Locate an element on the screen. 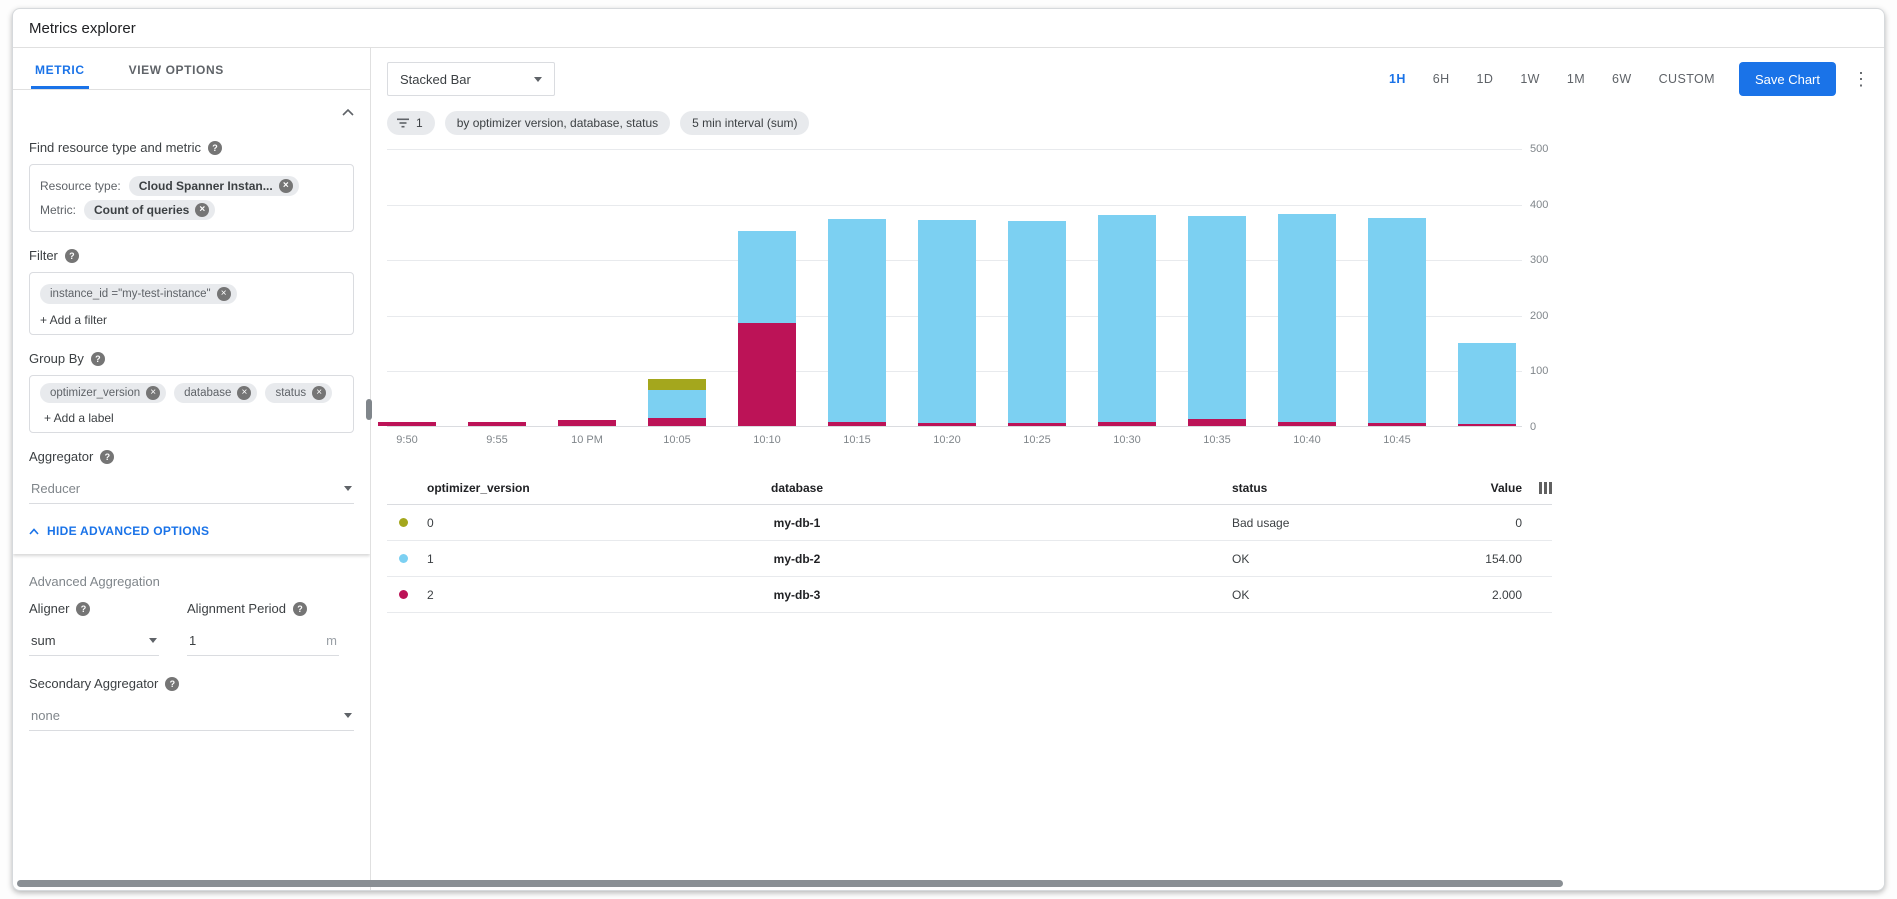  time-range-6w: 6W is located at coordinates (1622, 79).